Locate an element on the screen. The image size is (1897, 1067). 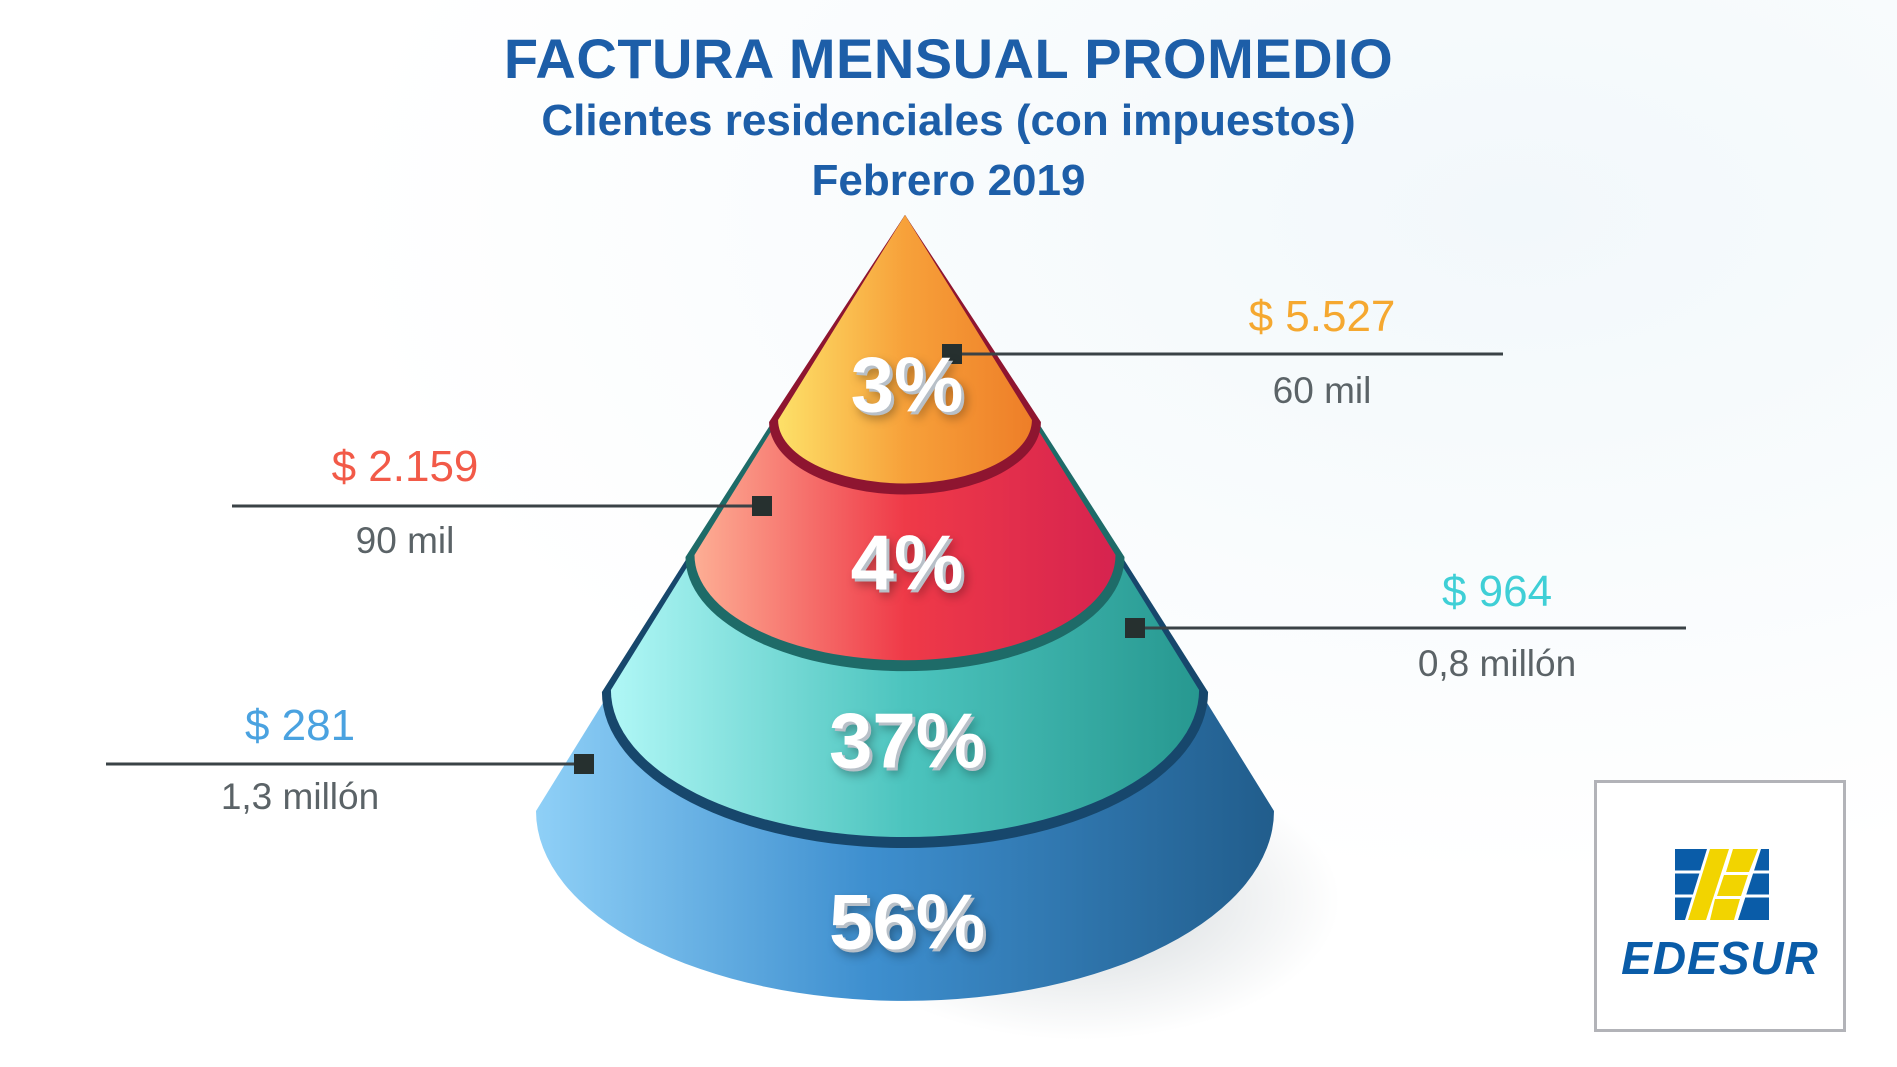
edesur-logo: EDESUR is located at coordinates (1720, 906).